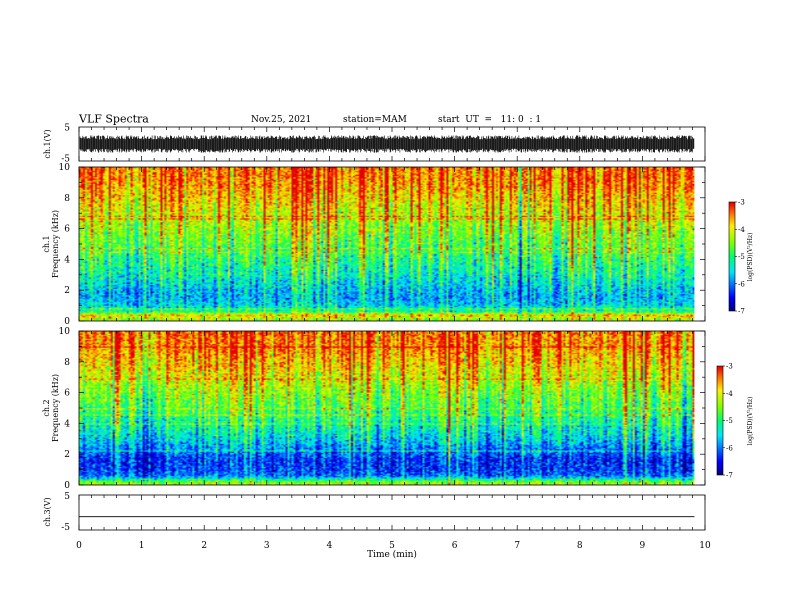 This screenshot has width=792, height=612. I want to click on time-tick-label: 0, so click(79, 546).